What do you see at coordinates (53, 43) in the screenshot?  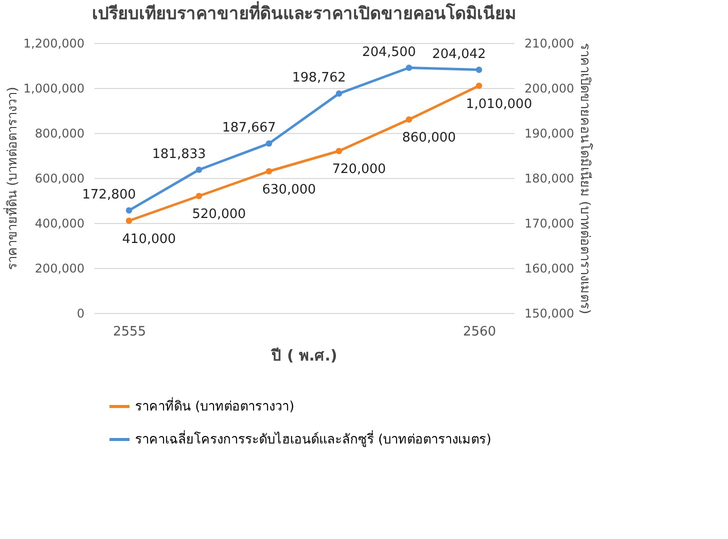 I see `y-tick-label: 1,200,000` at bounding box center [53, 43].